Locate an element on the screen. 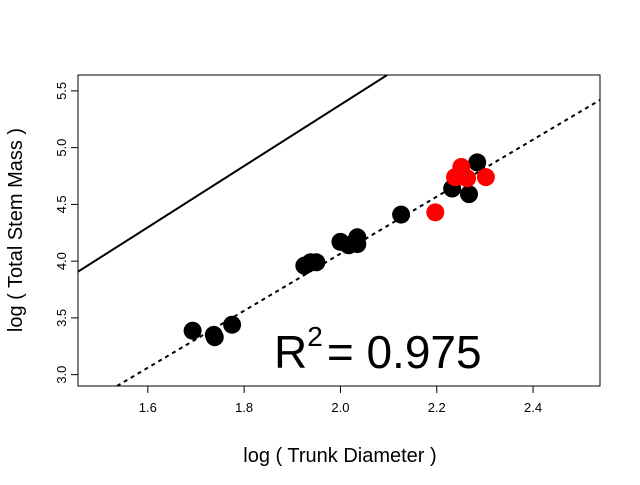  annotation-sup: 2 is located at coordinates (315, 336).